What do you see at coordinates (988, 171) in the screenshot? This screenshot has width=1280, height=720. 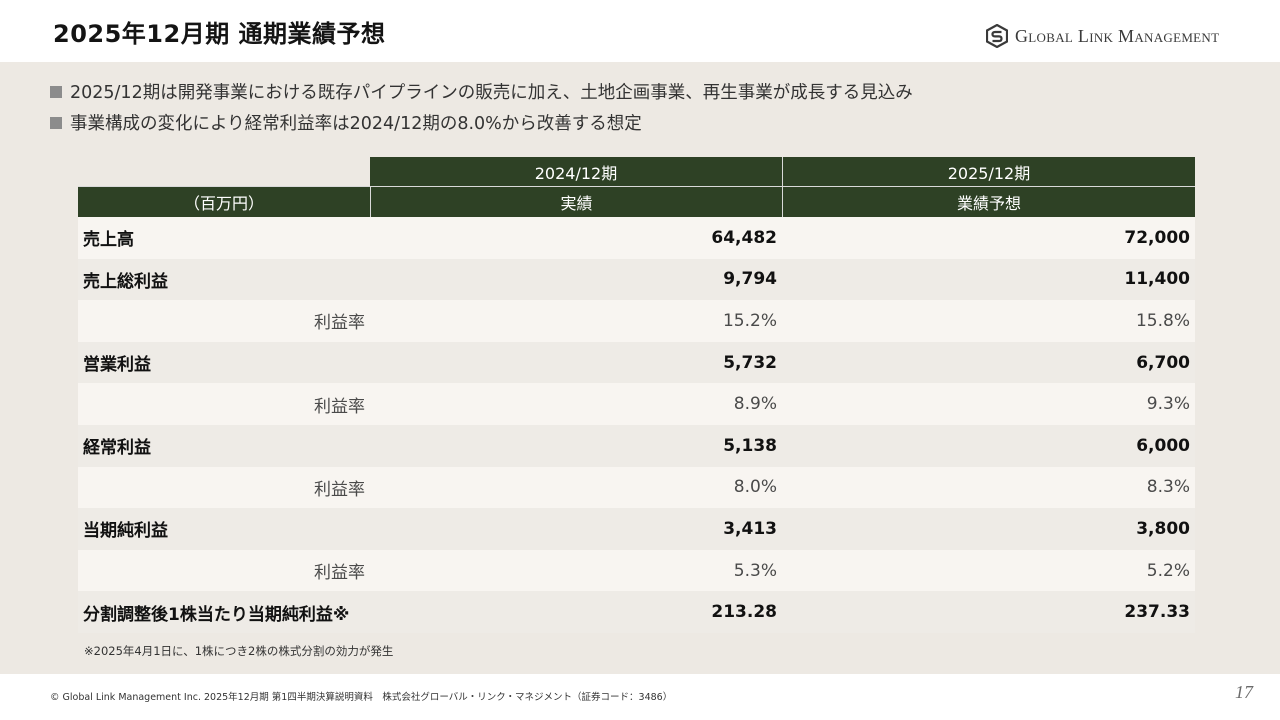 I see `header-period-2025: 2025/12期` at bounding box center [988, 171].